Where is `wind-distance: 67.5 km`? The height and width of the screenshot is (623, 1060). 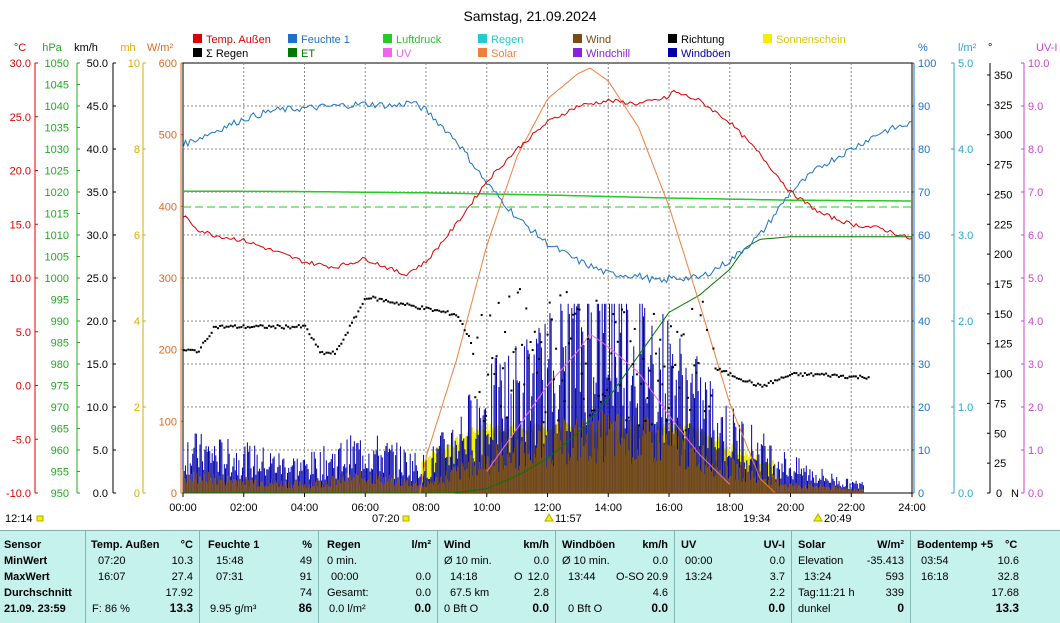 wind-distance: 67.5 km is located at coordinates (470, 593).